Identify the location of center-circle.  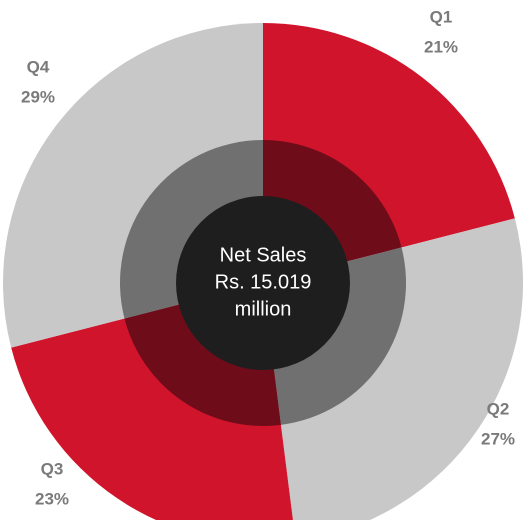
(263, 283).